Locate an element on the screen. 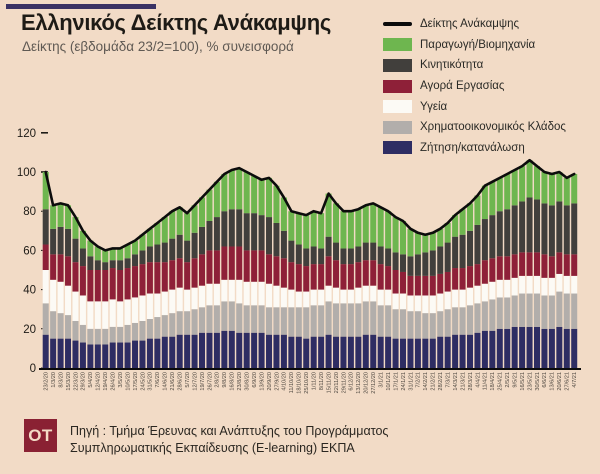 Image resolution: width=600 pixels, height=474 pixels. x-axis-label: 23/2/20 is located at coordinates (47, 381).